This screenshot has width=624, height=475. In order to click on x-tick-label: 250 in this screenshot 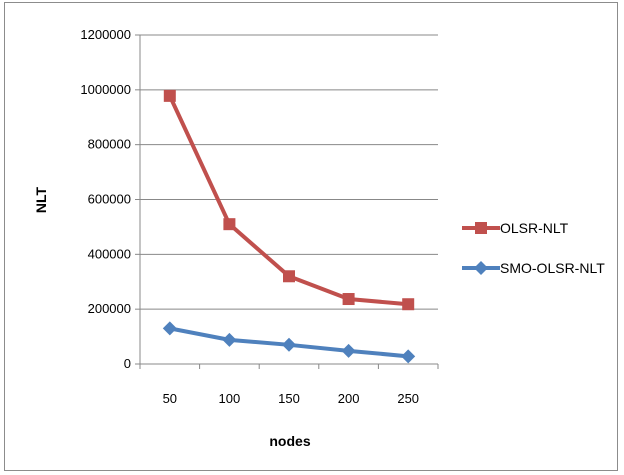, I will do `click(408, 398)`.